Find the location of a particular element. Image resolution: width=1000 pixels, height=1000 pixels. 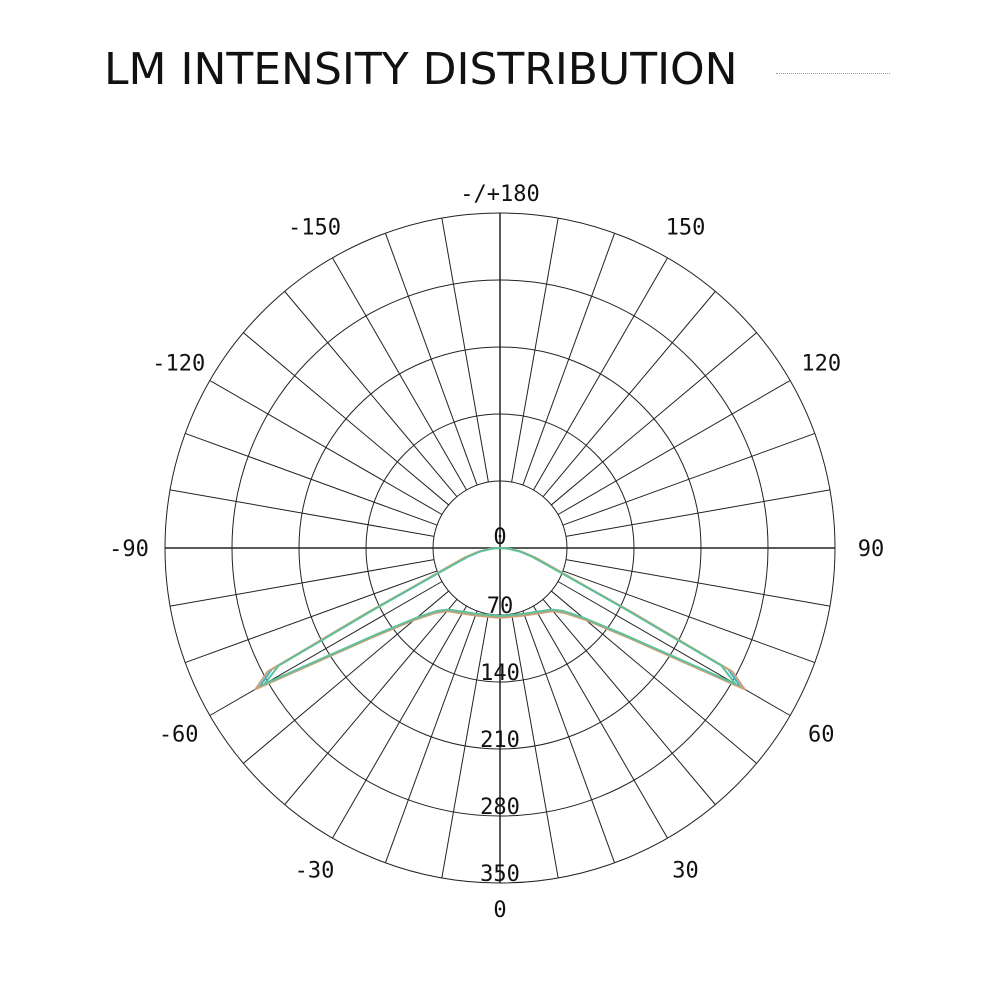

radial-tick-label: 70 is located at coordinates (500, 606).